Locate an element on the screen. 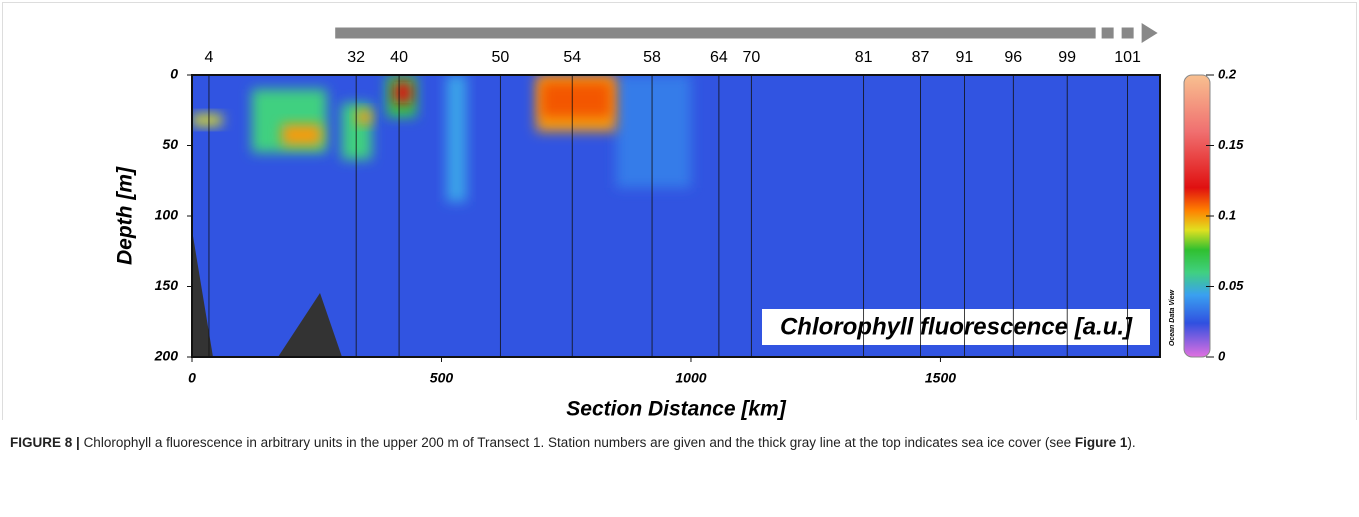 The image size is (1359, 517). station-label: 40 is located at coordinates (399, 57).